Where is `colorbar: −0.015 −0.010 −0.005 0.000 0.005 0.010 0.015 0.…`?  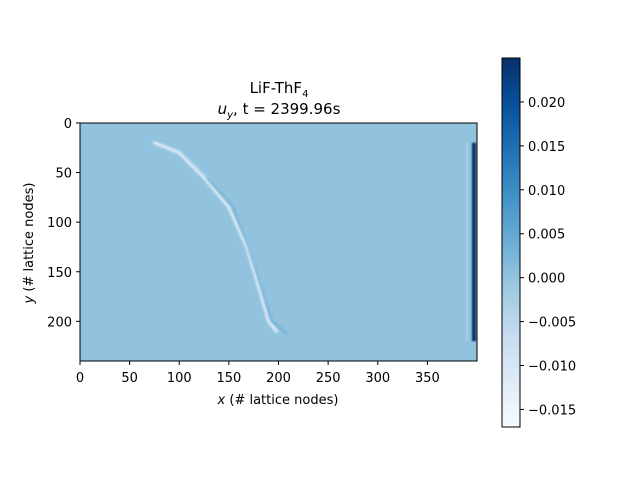 colorbar: −0.015 −0.010 −0.005 0.000 0.005 0.010 0.015 0.… is located at coordinates (538, 242).